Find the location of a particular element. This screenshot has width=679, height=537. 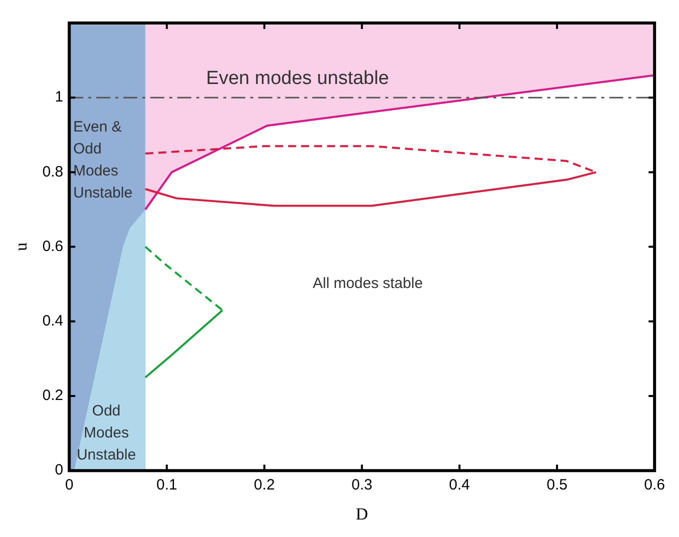

y-axis-title: u is located at coordinates (21, 247).